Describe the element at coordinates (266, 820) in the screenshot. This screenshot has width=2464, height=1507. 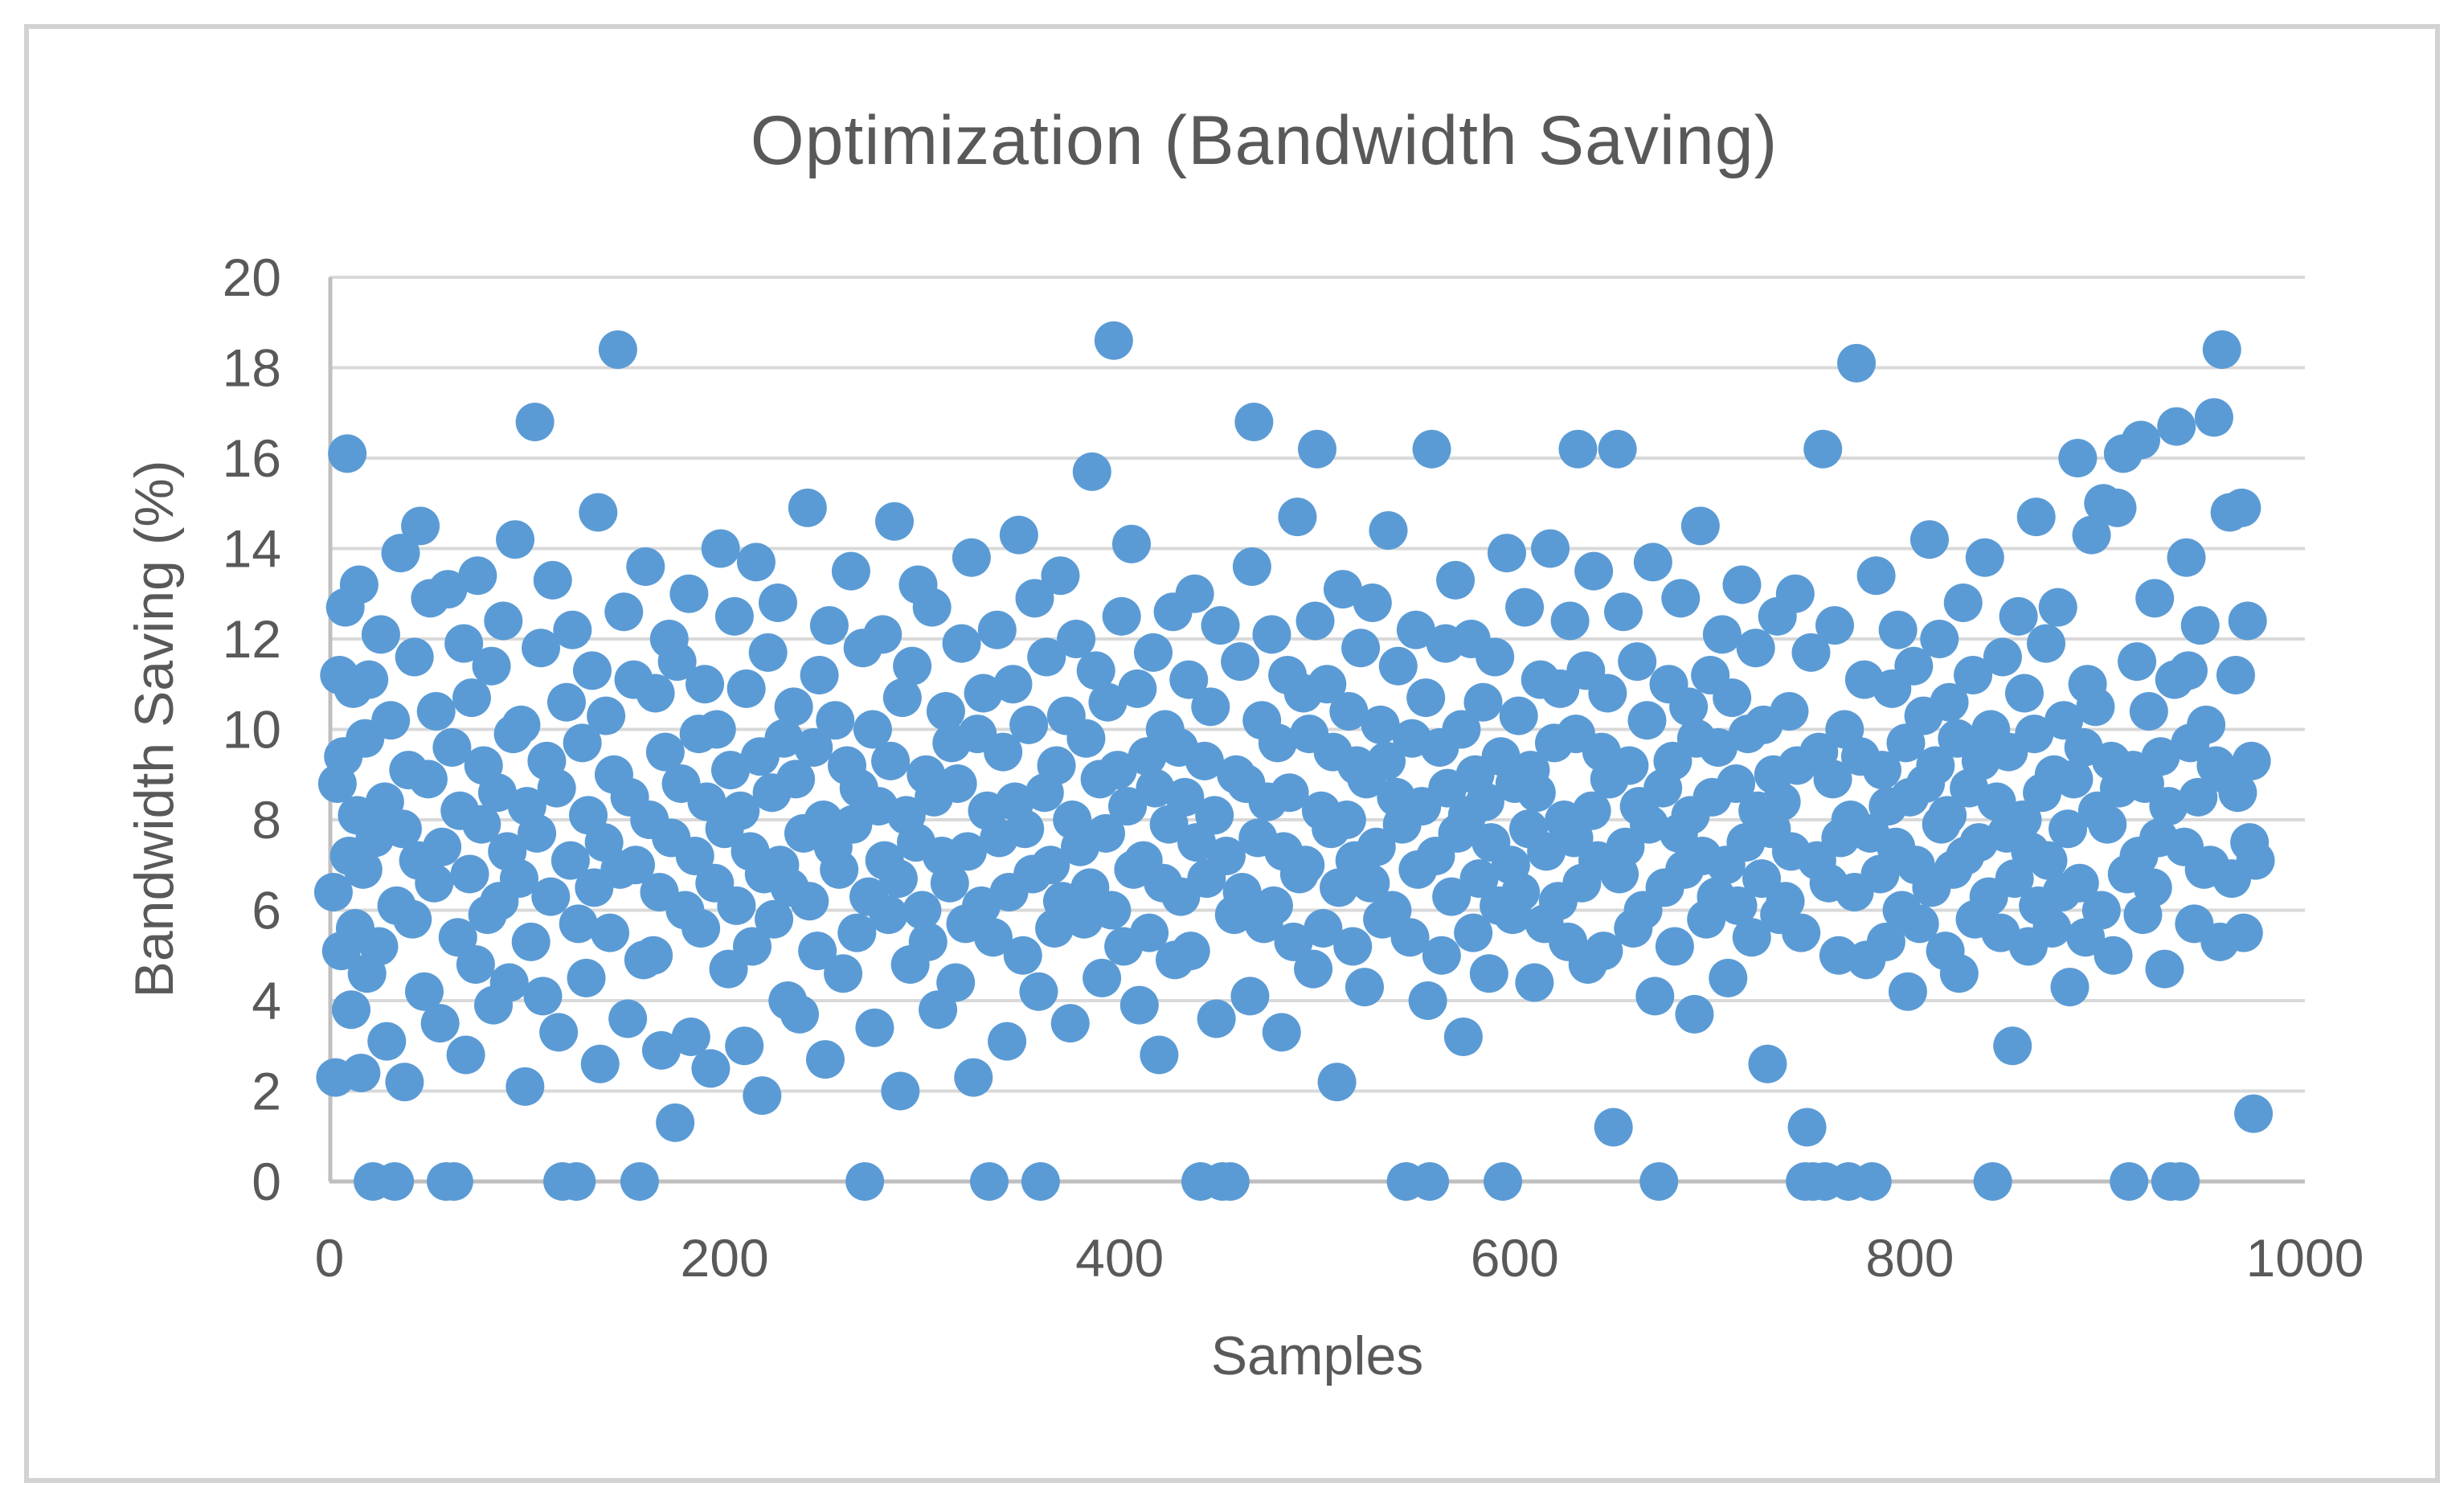
I see `y-tick-label-8: 8` at that location.